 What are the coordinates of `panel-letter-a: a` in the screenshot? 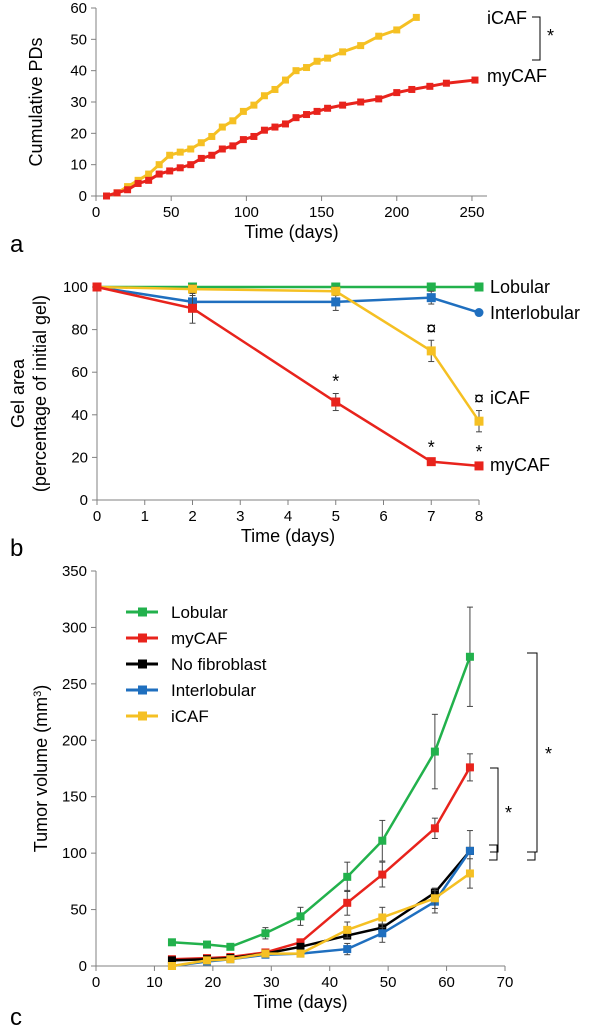 It's located at (17, 244).